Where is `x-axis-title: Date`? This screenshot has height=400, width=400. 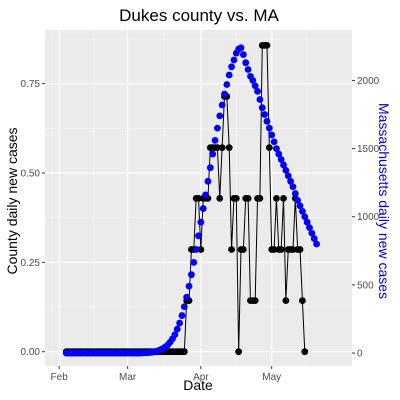 x-axis-title: Date is located at coordinates (198, 385).